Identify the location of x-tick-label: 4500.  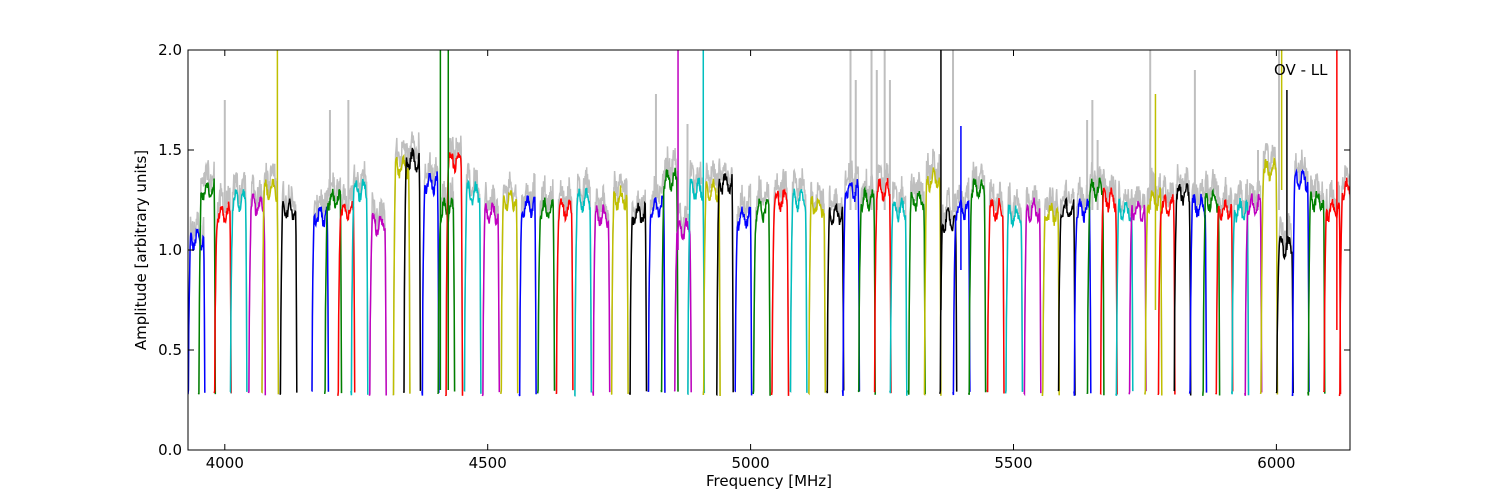
(488, 463).